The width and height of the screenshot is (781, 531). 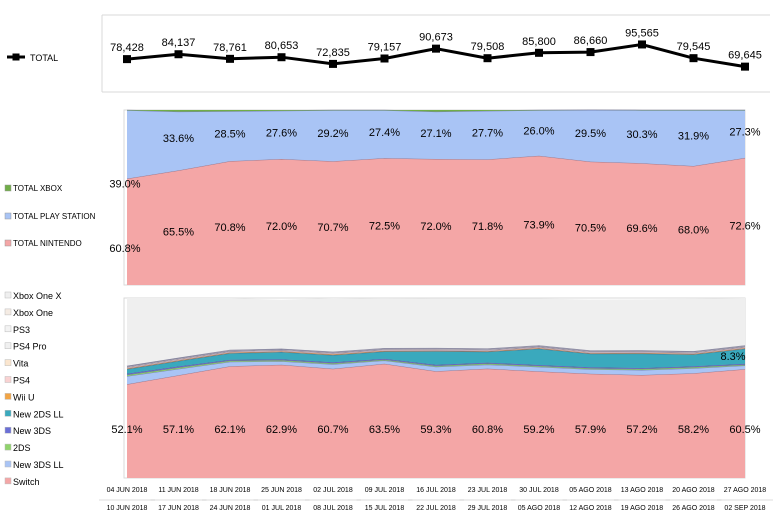 I want to click on switch-label-4: 60.7%, so click(x=332, y=430).